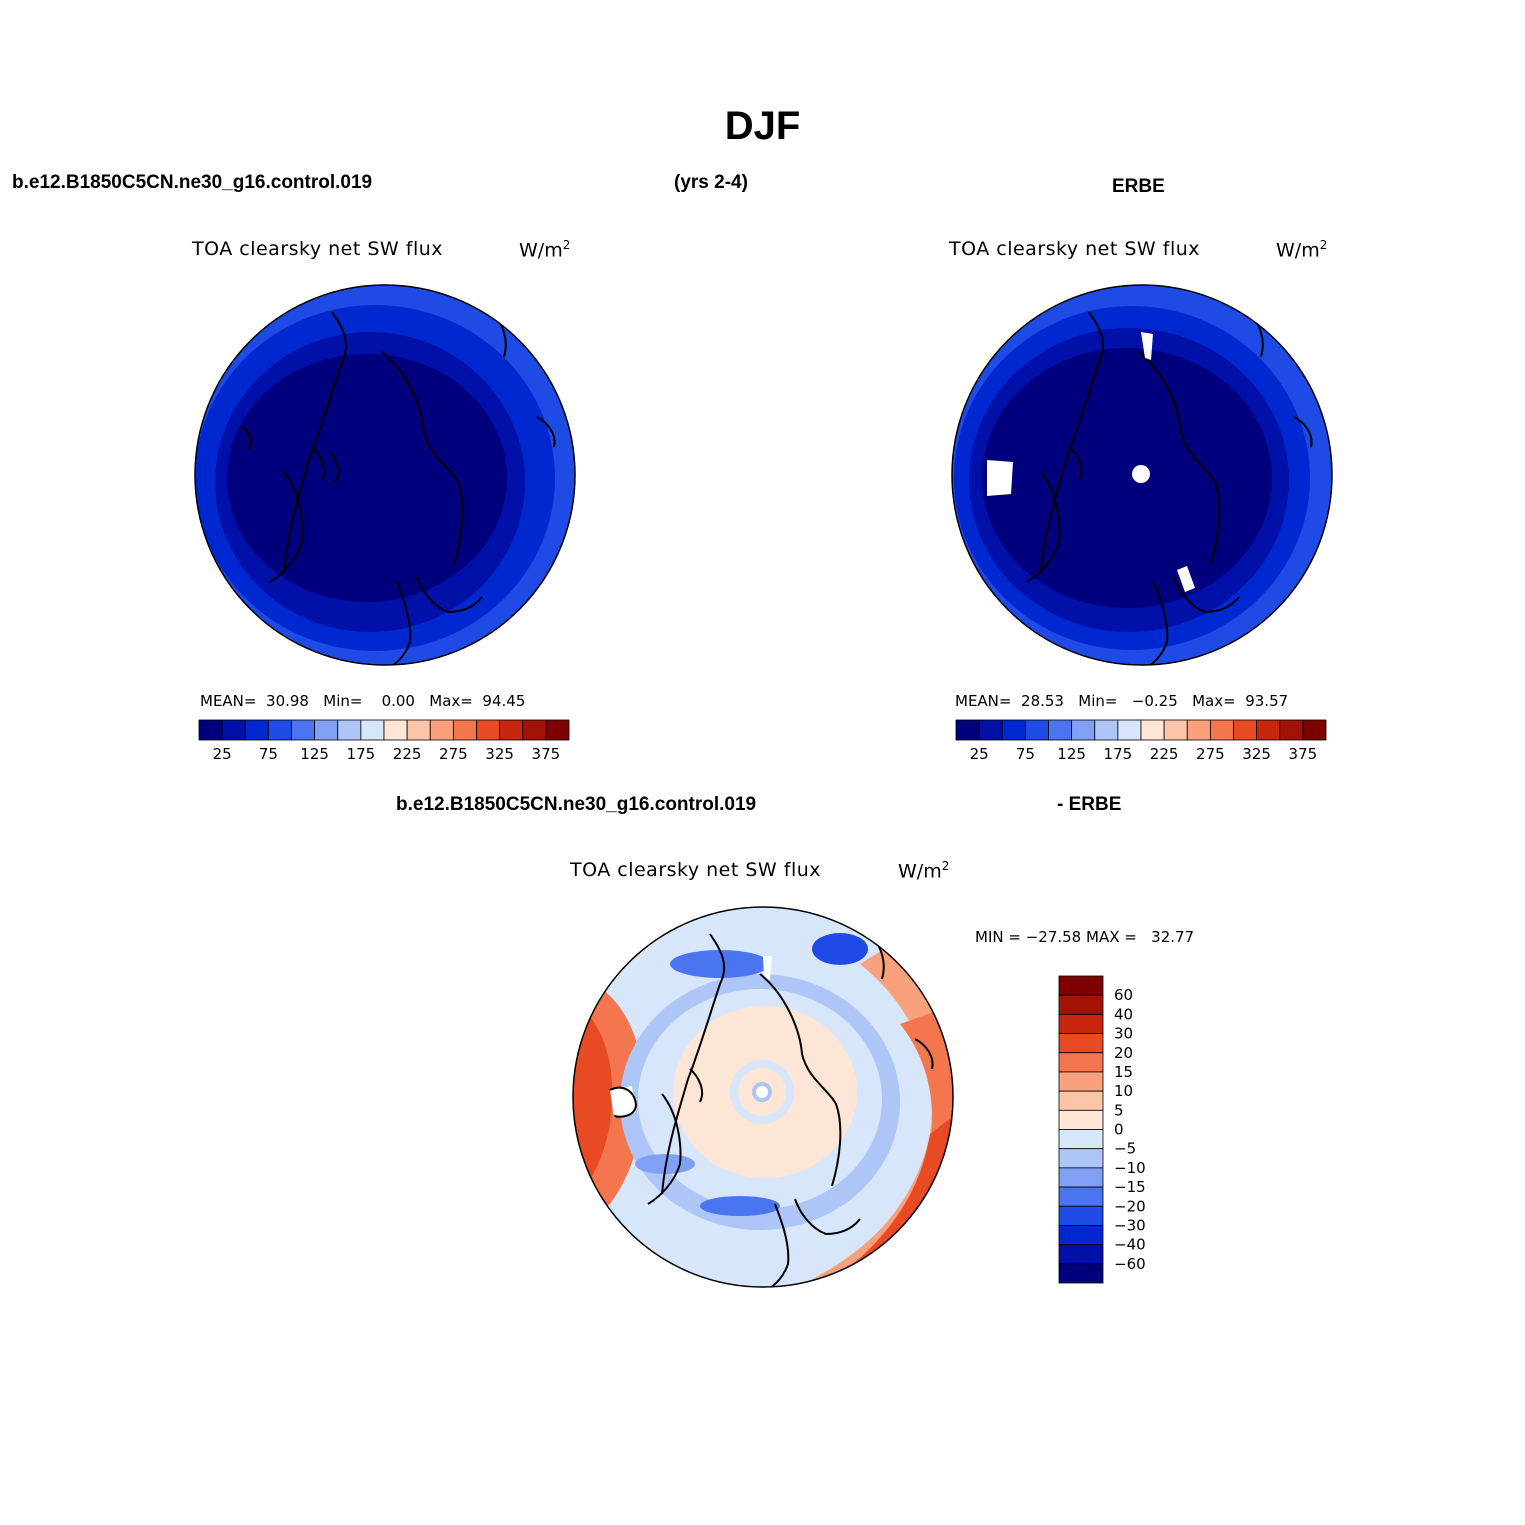  Describe the element at coordinates (762, 126) in the screenshot. I see `main-title: DJF` at that location.